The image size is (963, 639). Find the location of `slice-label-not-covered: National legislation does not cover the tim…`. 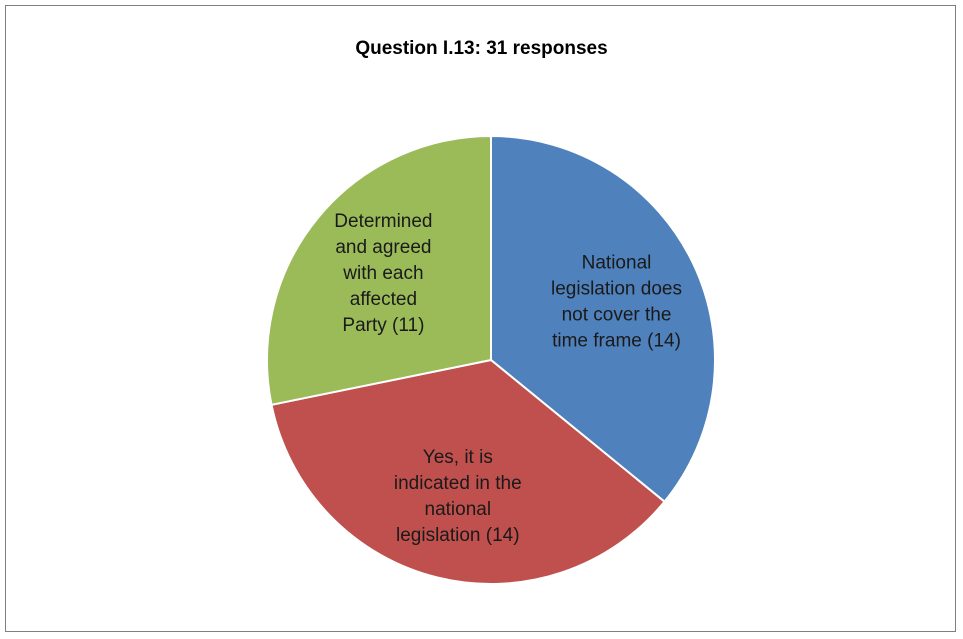

slice-label-not-covered: National legislation does not cover the tim… is located at coordinates (616, 302).